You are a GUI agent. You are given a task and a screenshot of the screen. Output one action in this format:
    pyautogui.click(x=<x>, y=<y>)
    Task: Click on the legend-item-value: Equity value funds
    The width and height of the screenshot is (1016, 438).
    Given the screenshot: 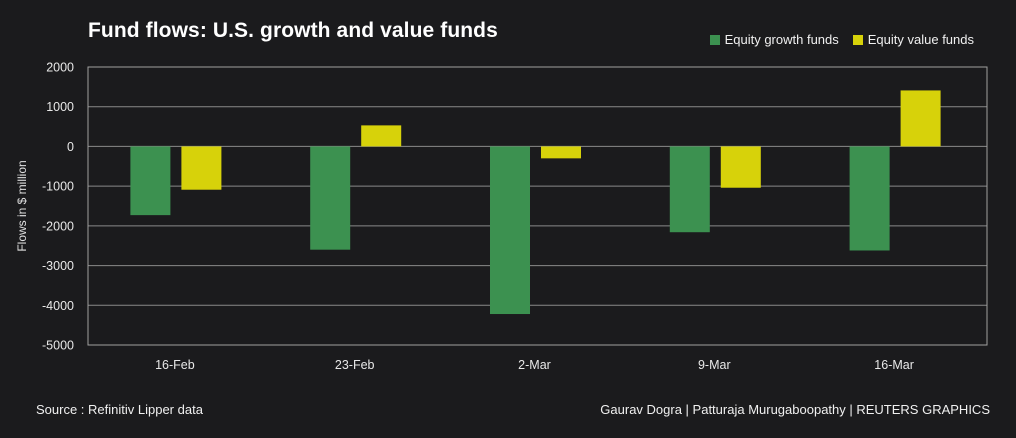 What is the action you would take?
    pyautogui.click(x=913, y=39)
    